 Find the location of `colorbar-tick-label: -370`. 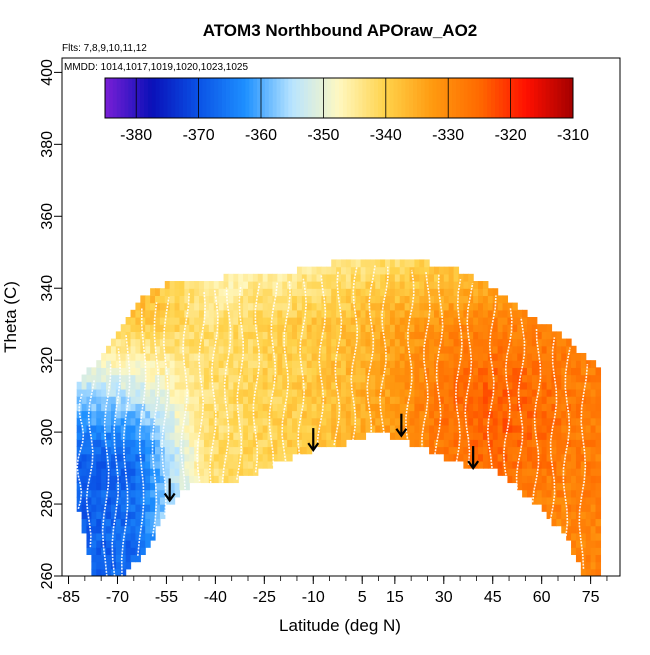

colorbar-tick-label: -370 is located at coordinates (199, 135).